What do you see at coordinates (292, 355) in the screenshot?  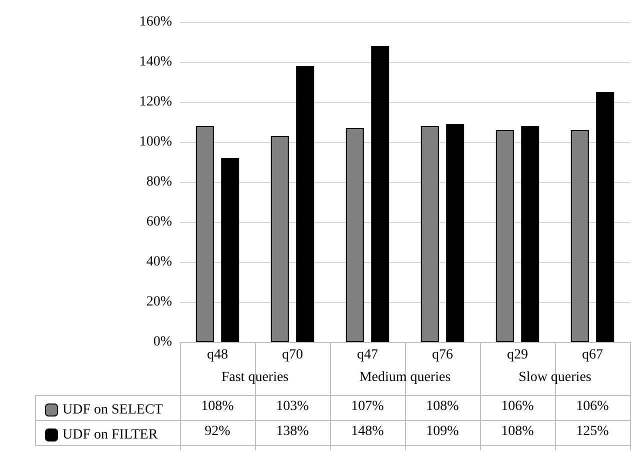 I see `x-tick-label: q70` at bounding box center [292, 355].